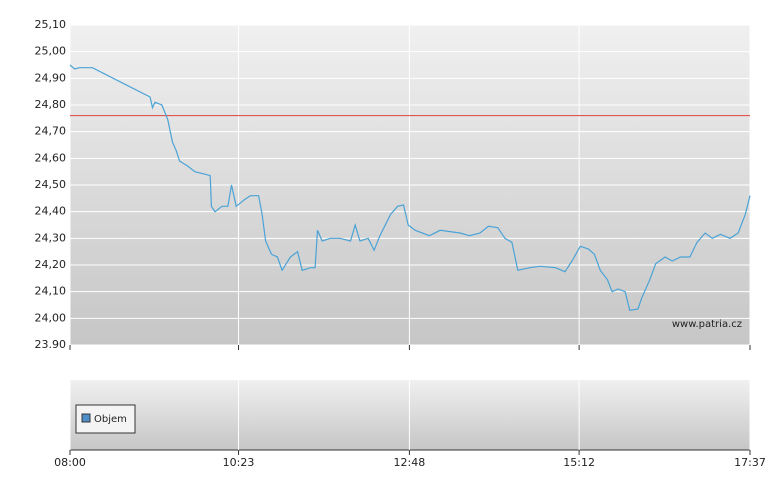 The height and width of the screenshot is (490, 780). I want to click on x-tick-label: 15:12, so click(579, 462).